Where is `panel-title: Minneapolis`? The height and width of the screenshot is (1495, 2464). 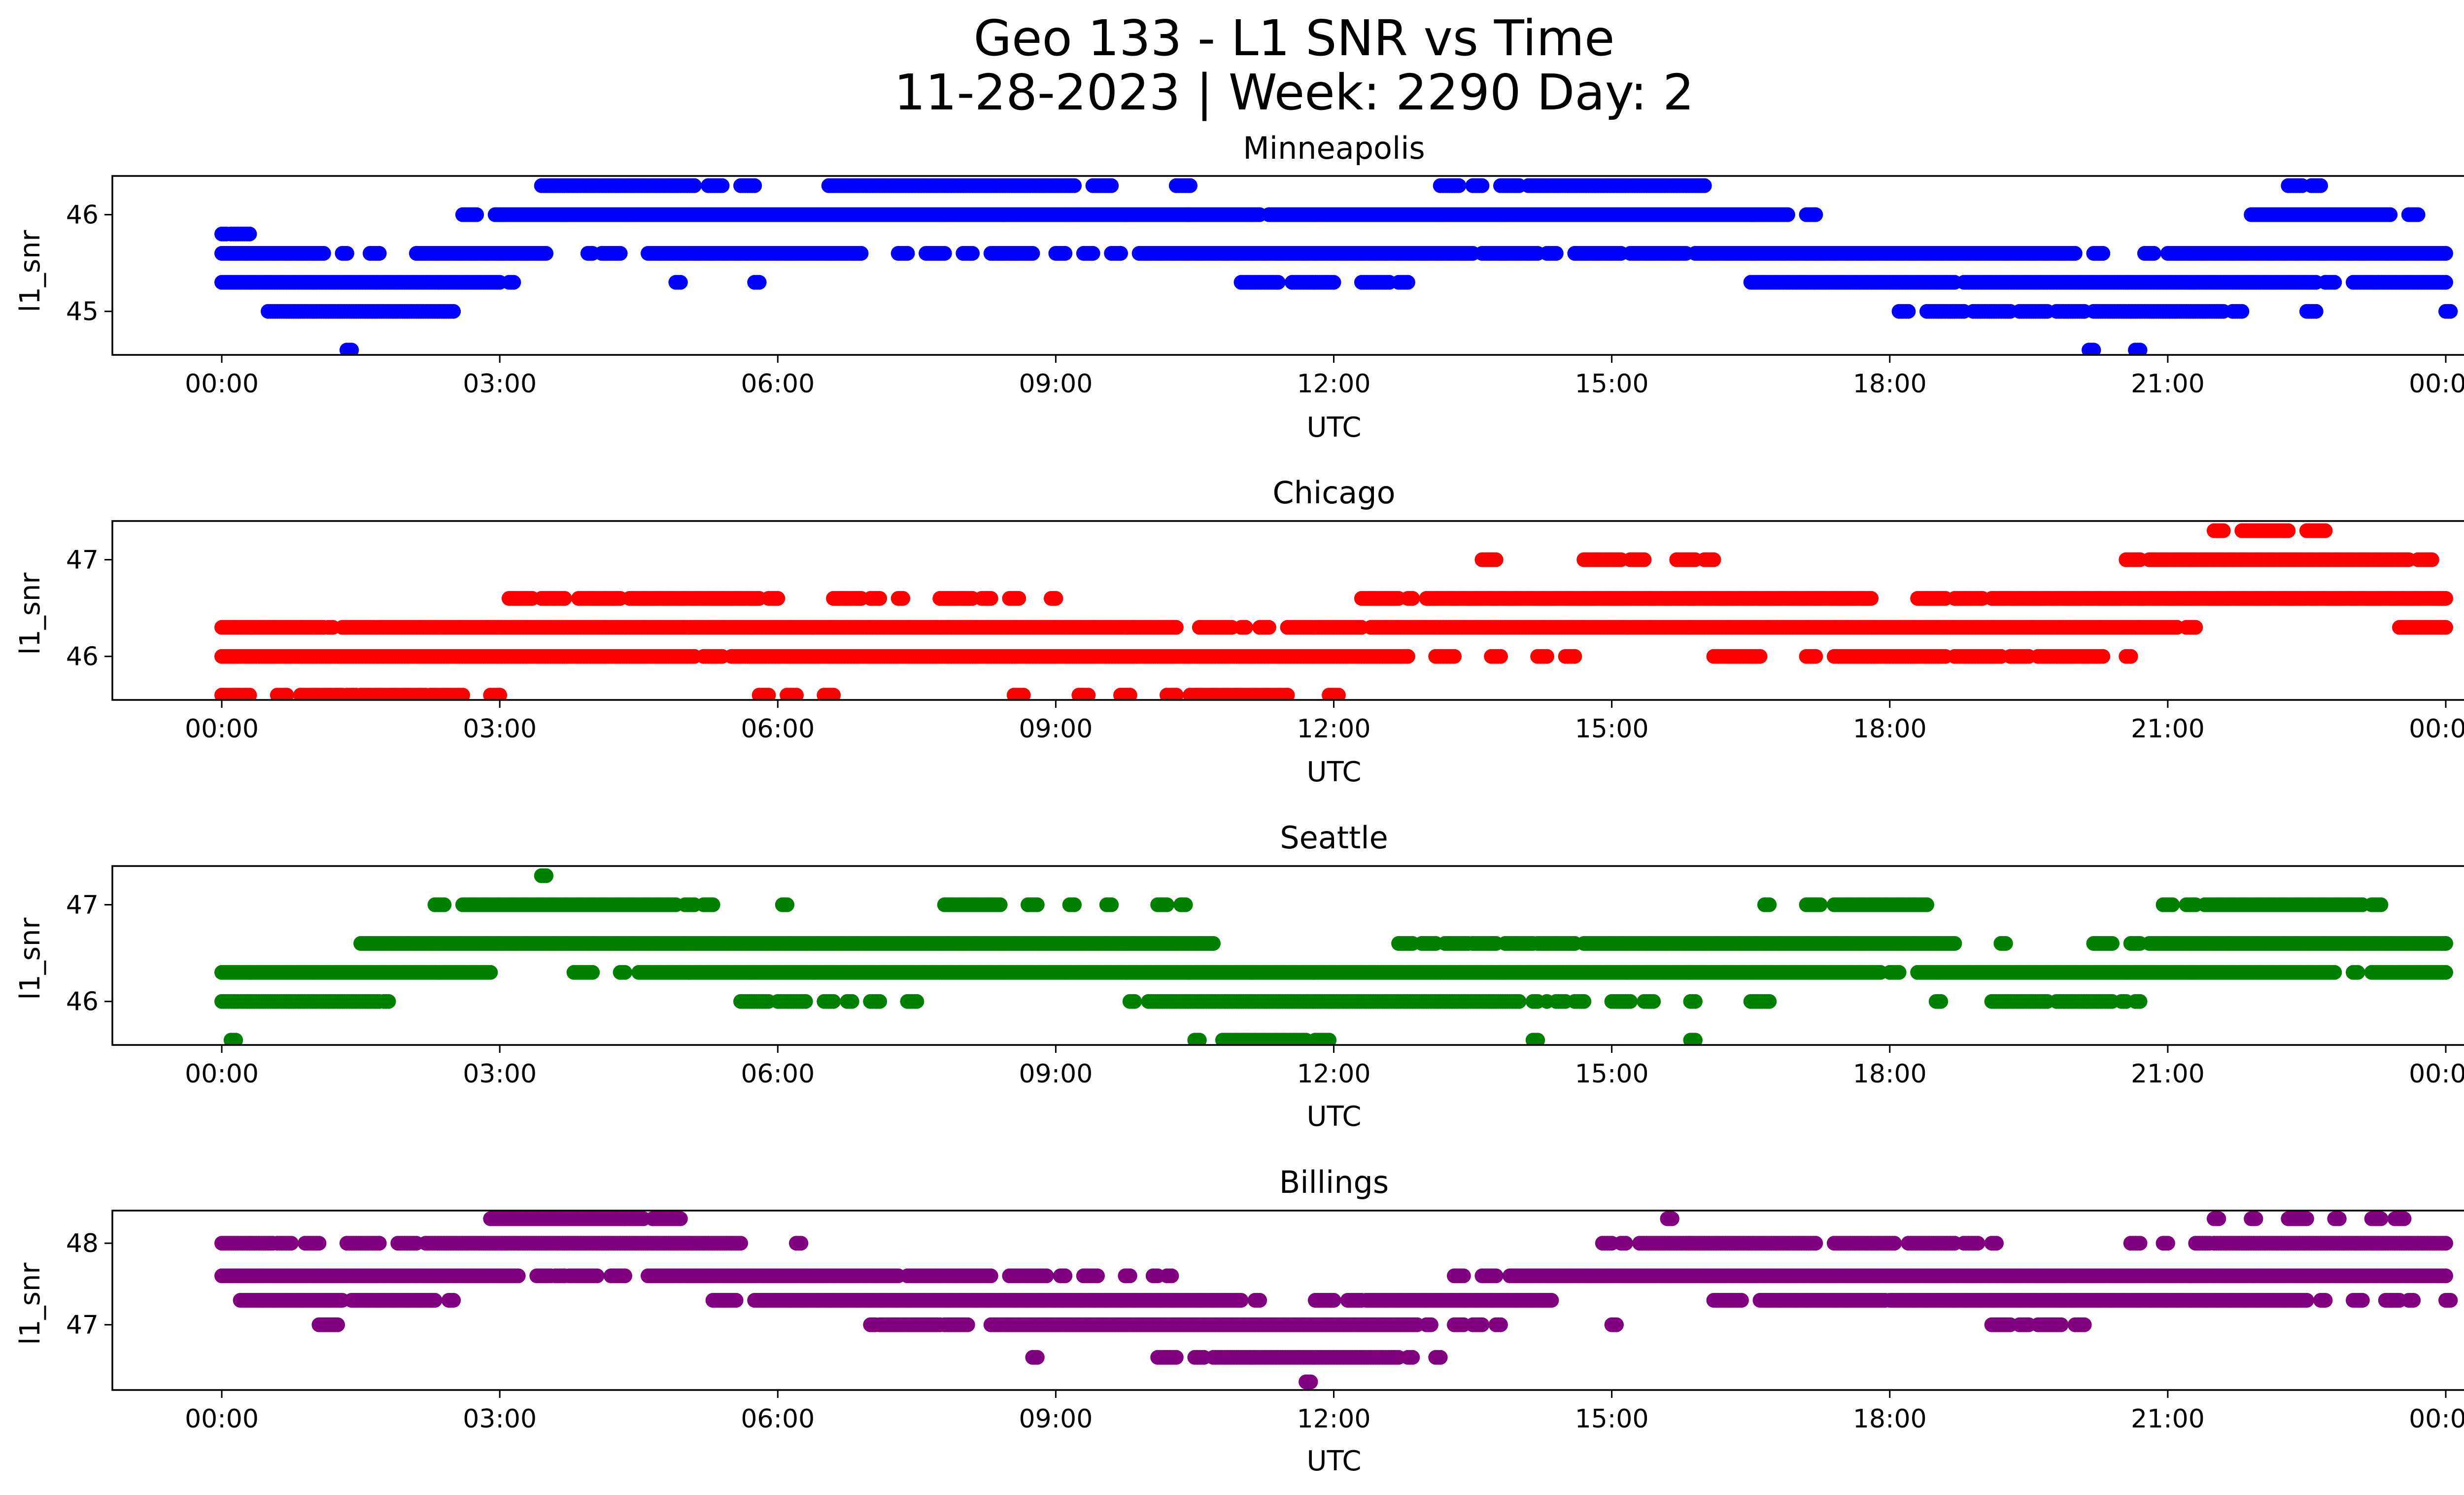 panel-title: Minneapolis is located at coordinates (1334, 148).